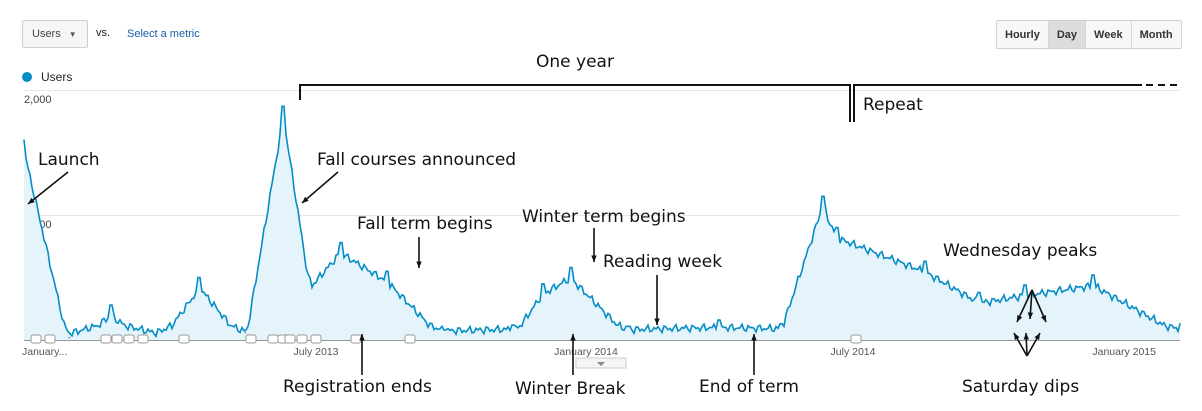  What do you see at coordinates (416, 160) in the screenshot?
I see `annotation-label: Fall courses announced` at bounding box center [416, 160].